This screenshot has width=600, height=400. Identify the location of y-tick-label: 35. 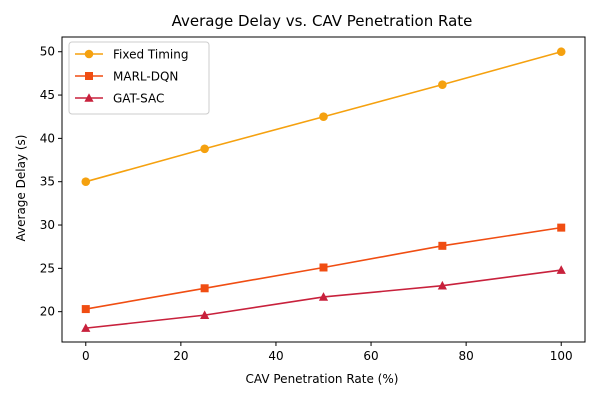
(47, 182).